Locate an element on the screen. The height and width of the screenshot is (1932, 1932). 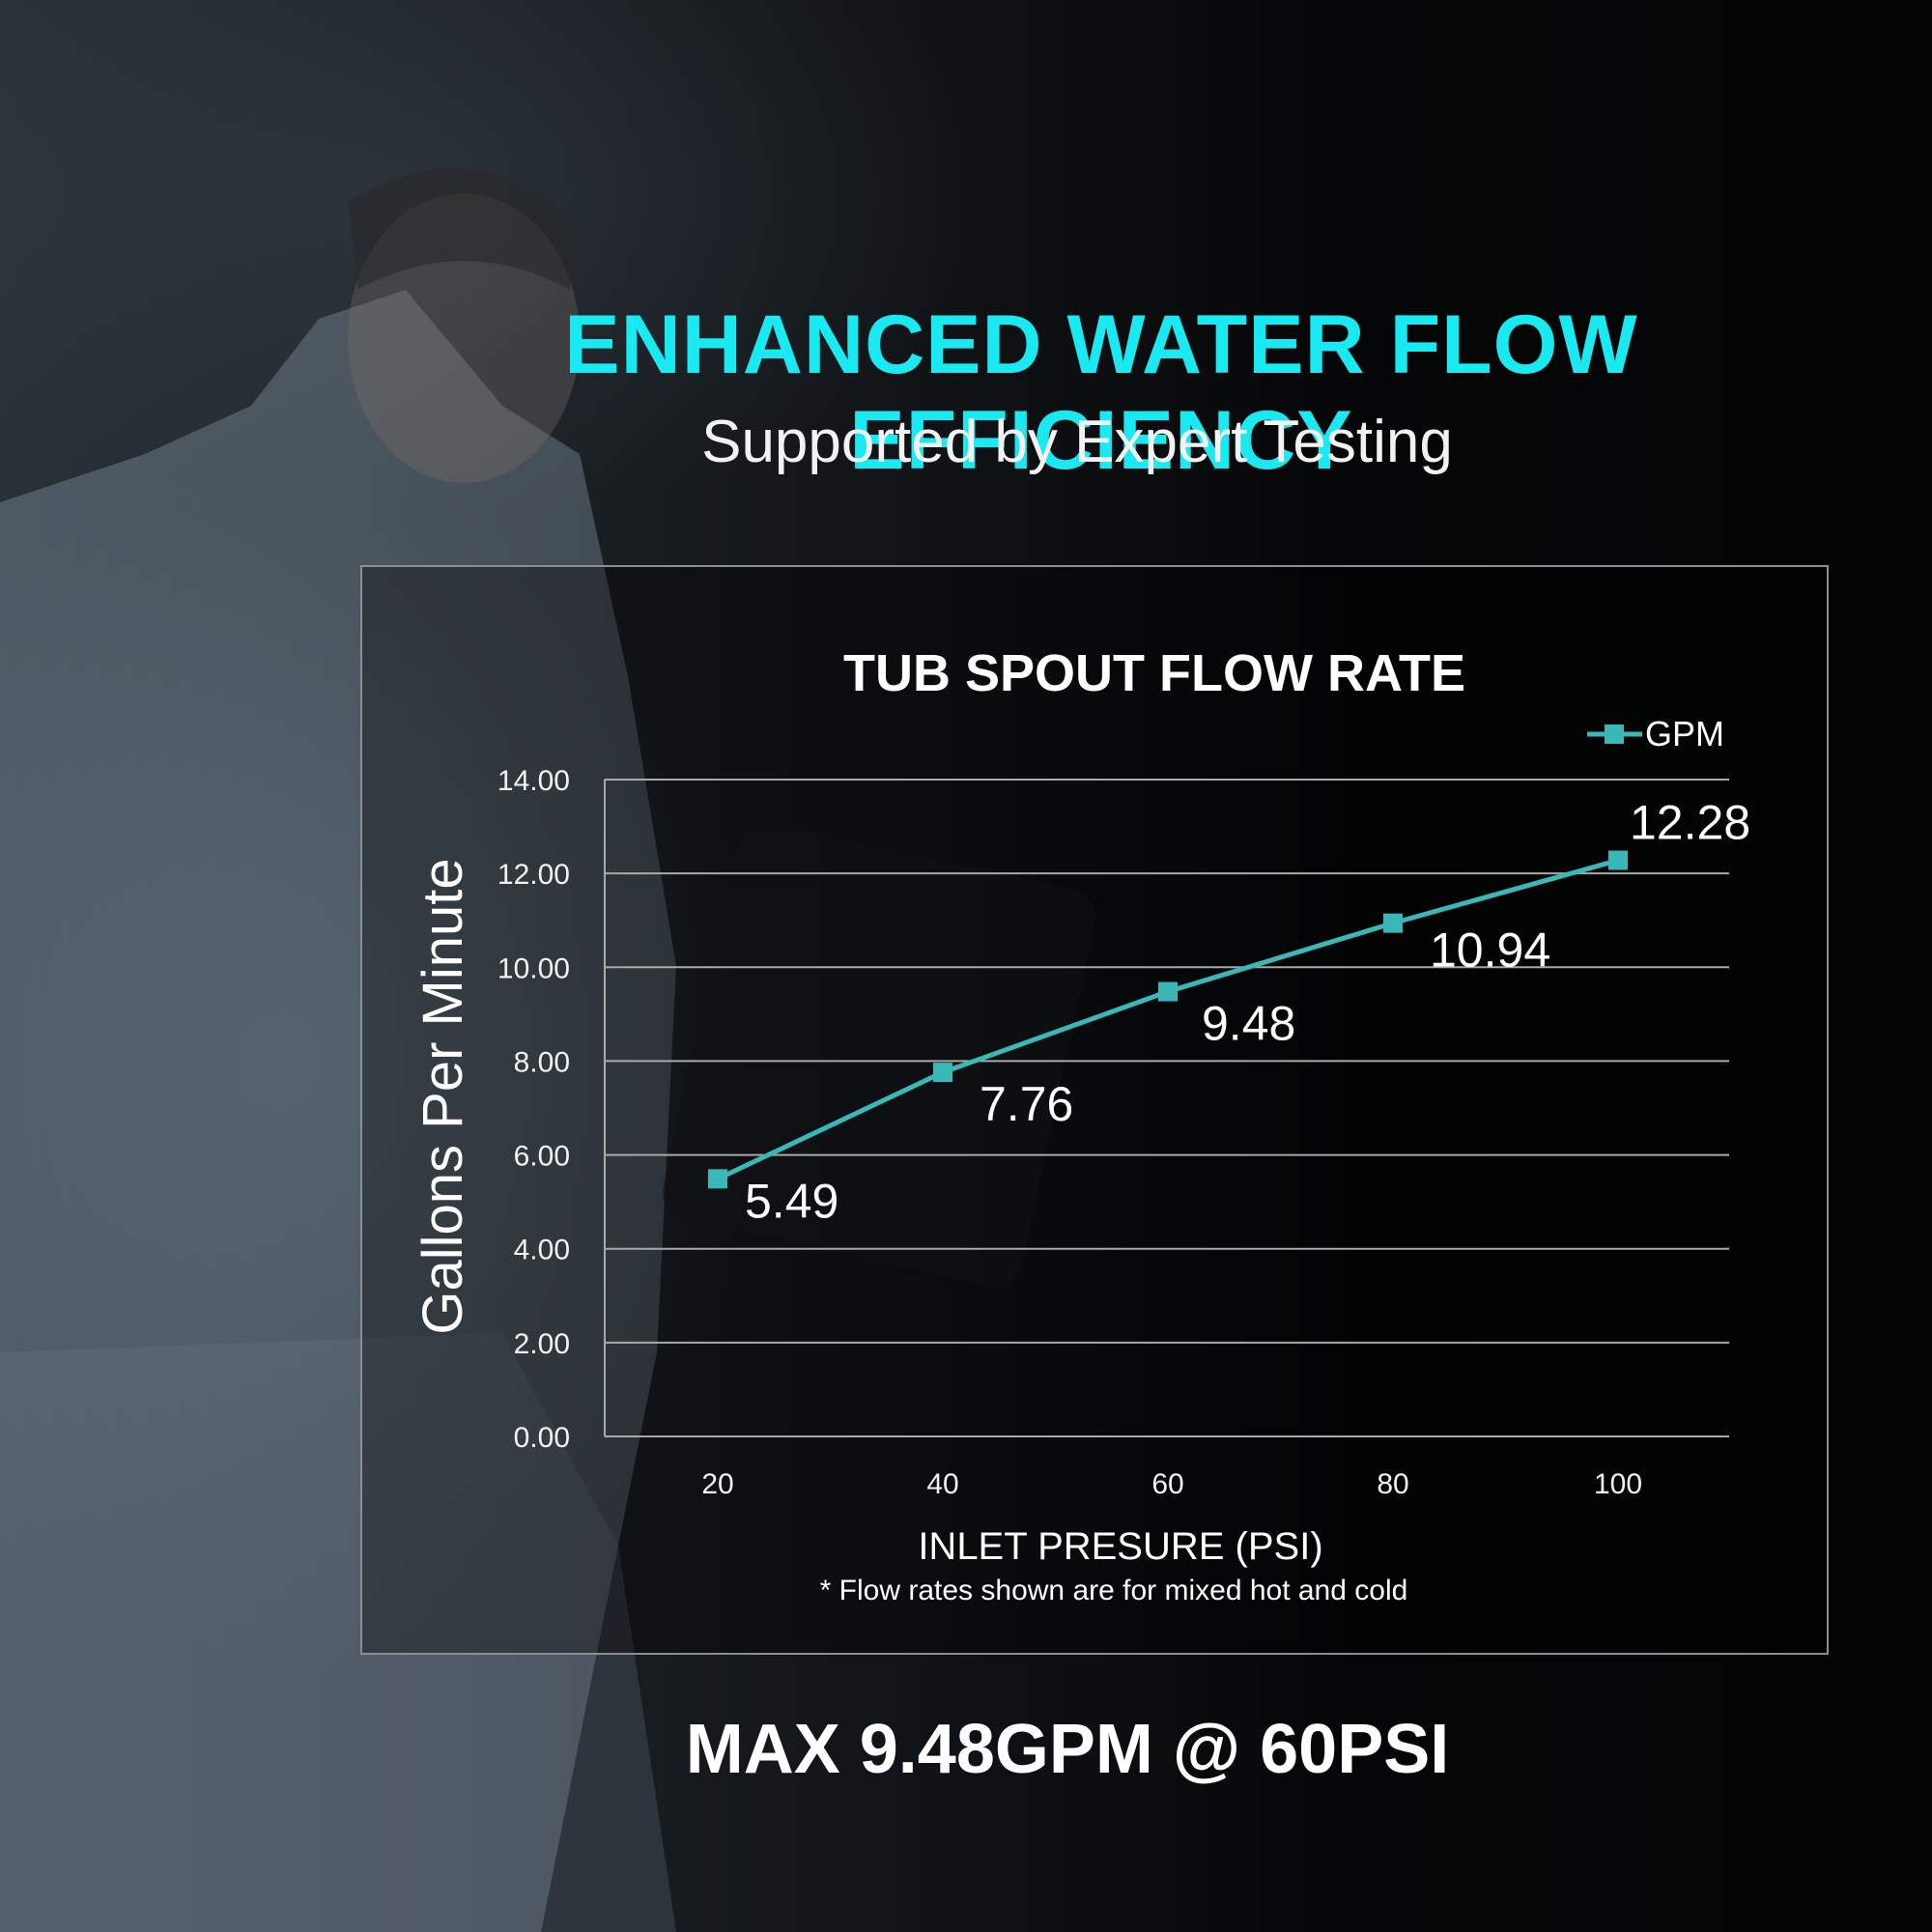
x-tick-label: 100 is located at coordinates (1618, 1484).